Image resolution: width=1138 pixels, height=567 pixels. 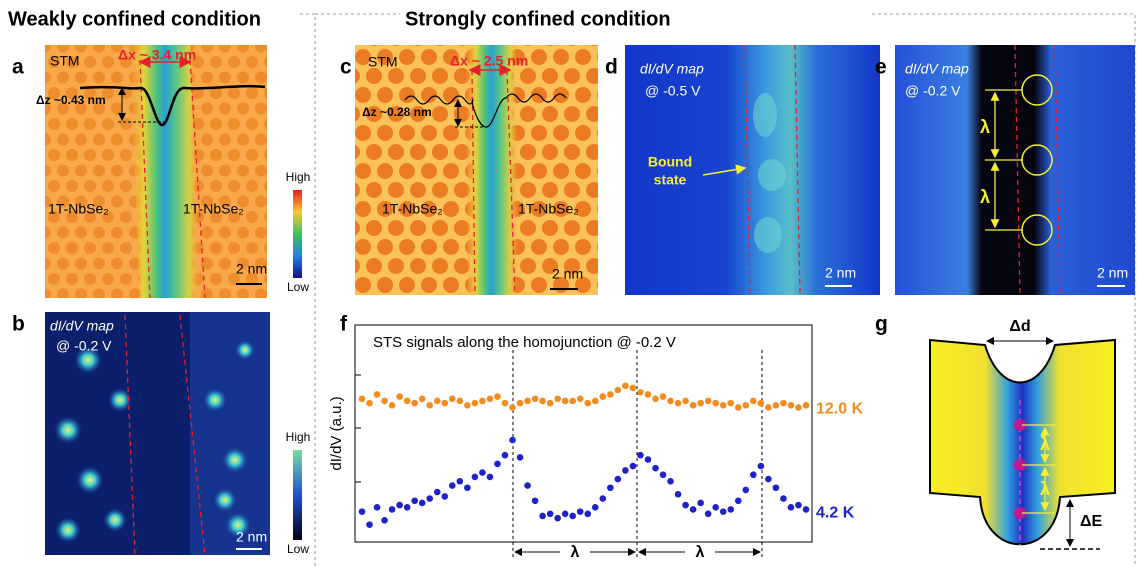 What do you see at coordinates (71, 100) in the screenshot?
I see `label: Δz ~0.43 nm` at bounding box center [71, 100].